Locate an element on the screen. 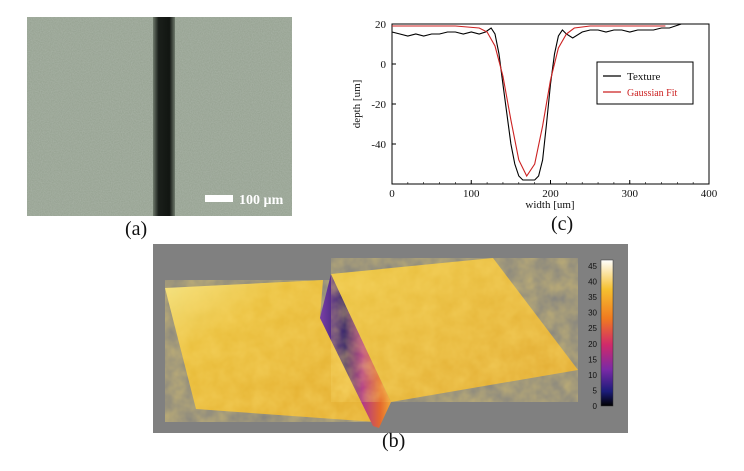 The height and width of the screenshot is (471, 744). y-axis-label: depth [um] is located at coordinates (357, 104).